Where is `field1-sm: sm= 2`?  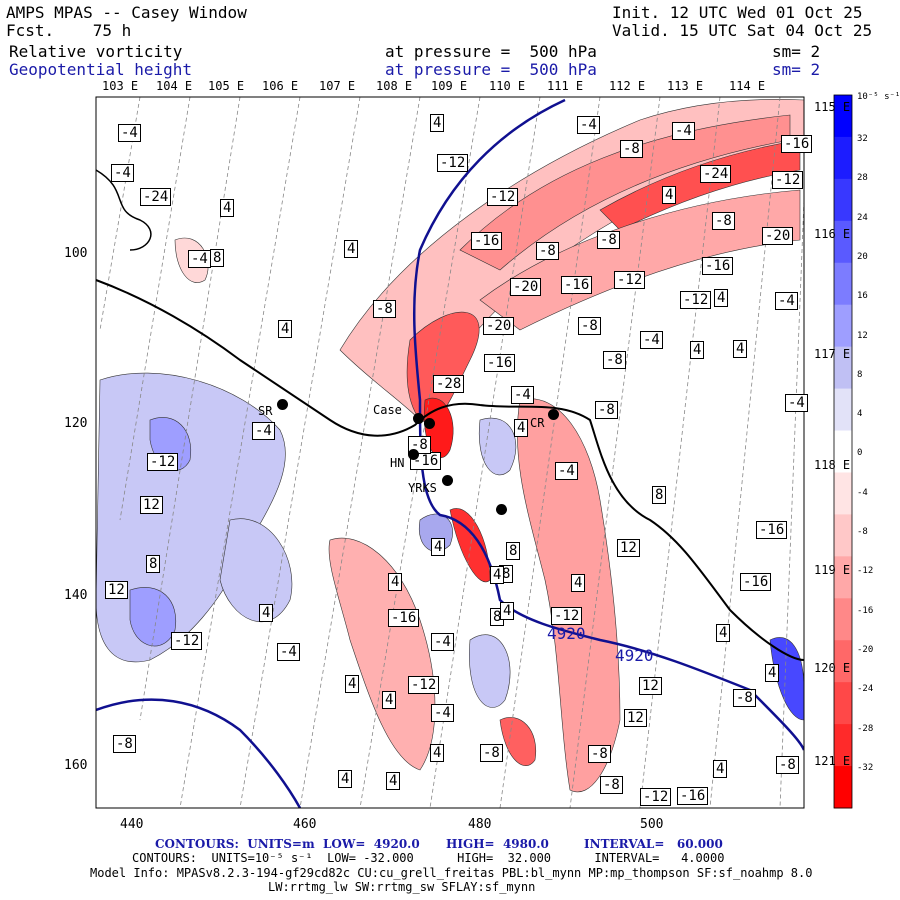
field1-sm: sm= 2 is located at coordinates (796, 51).